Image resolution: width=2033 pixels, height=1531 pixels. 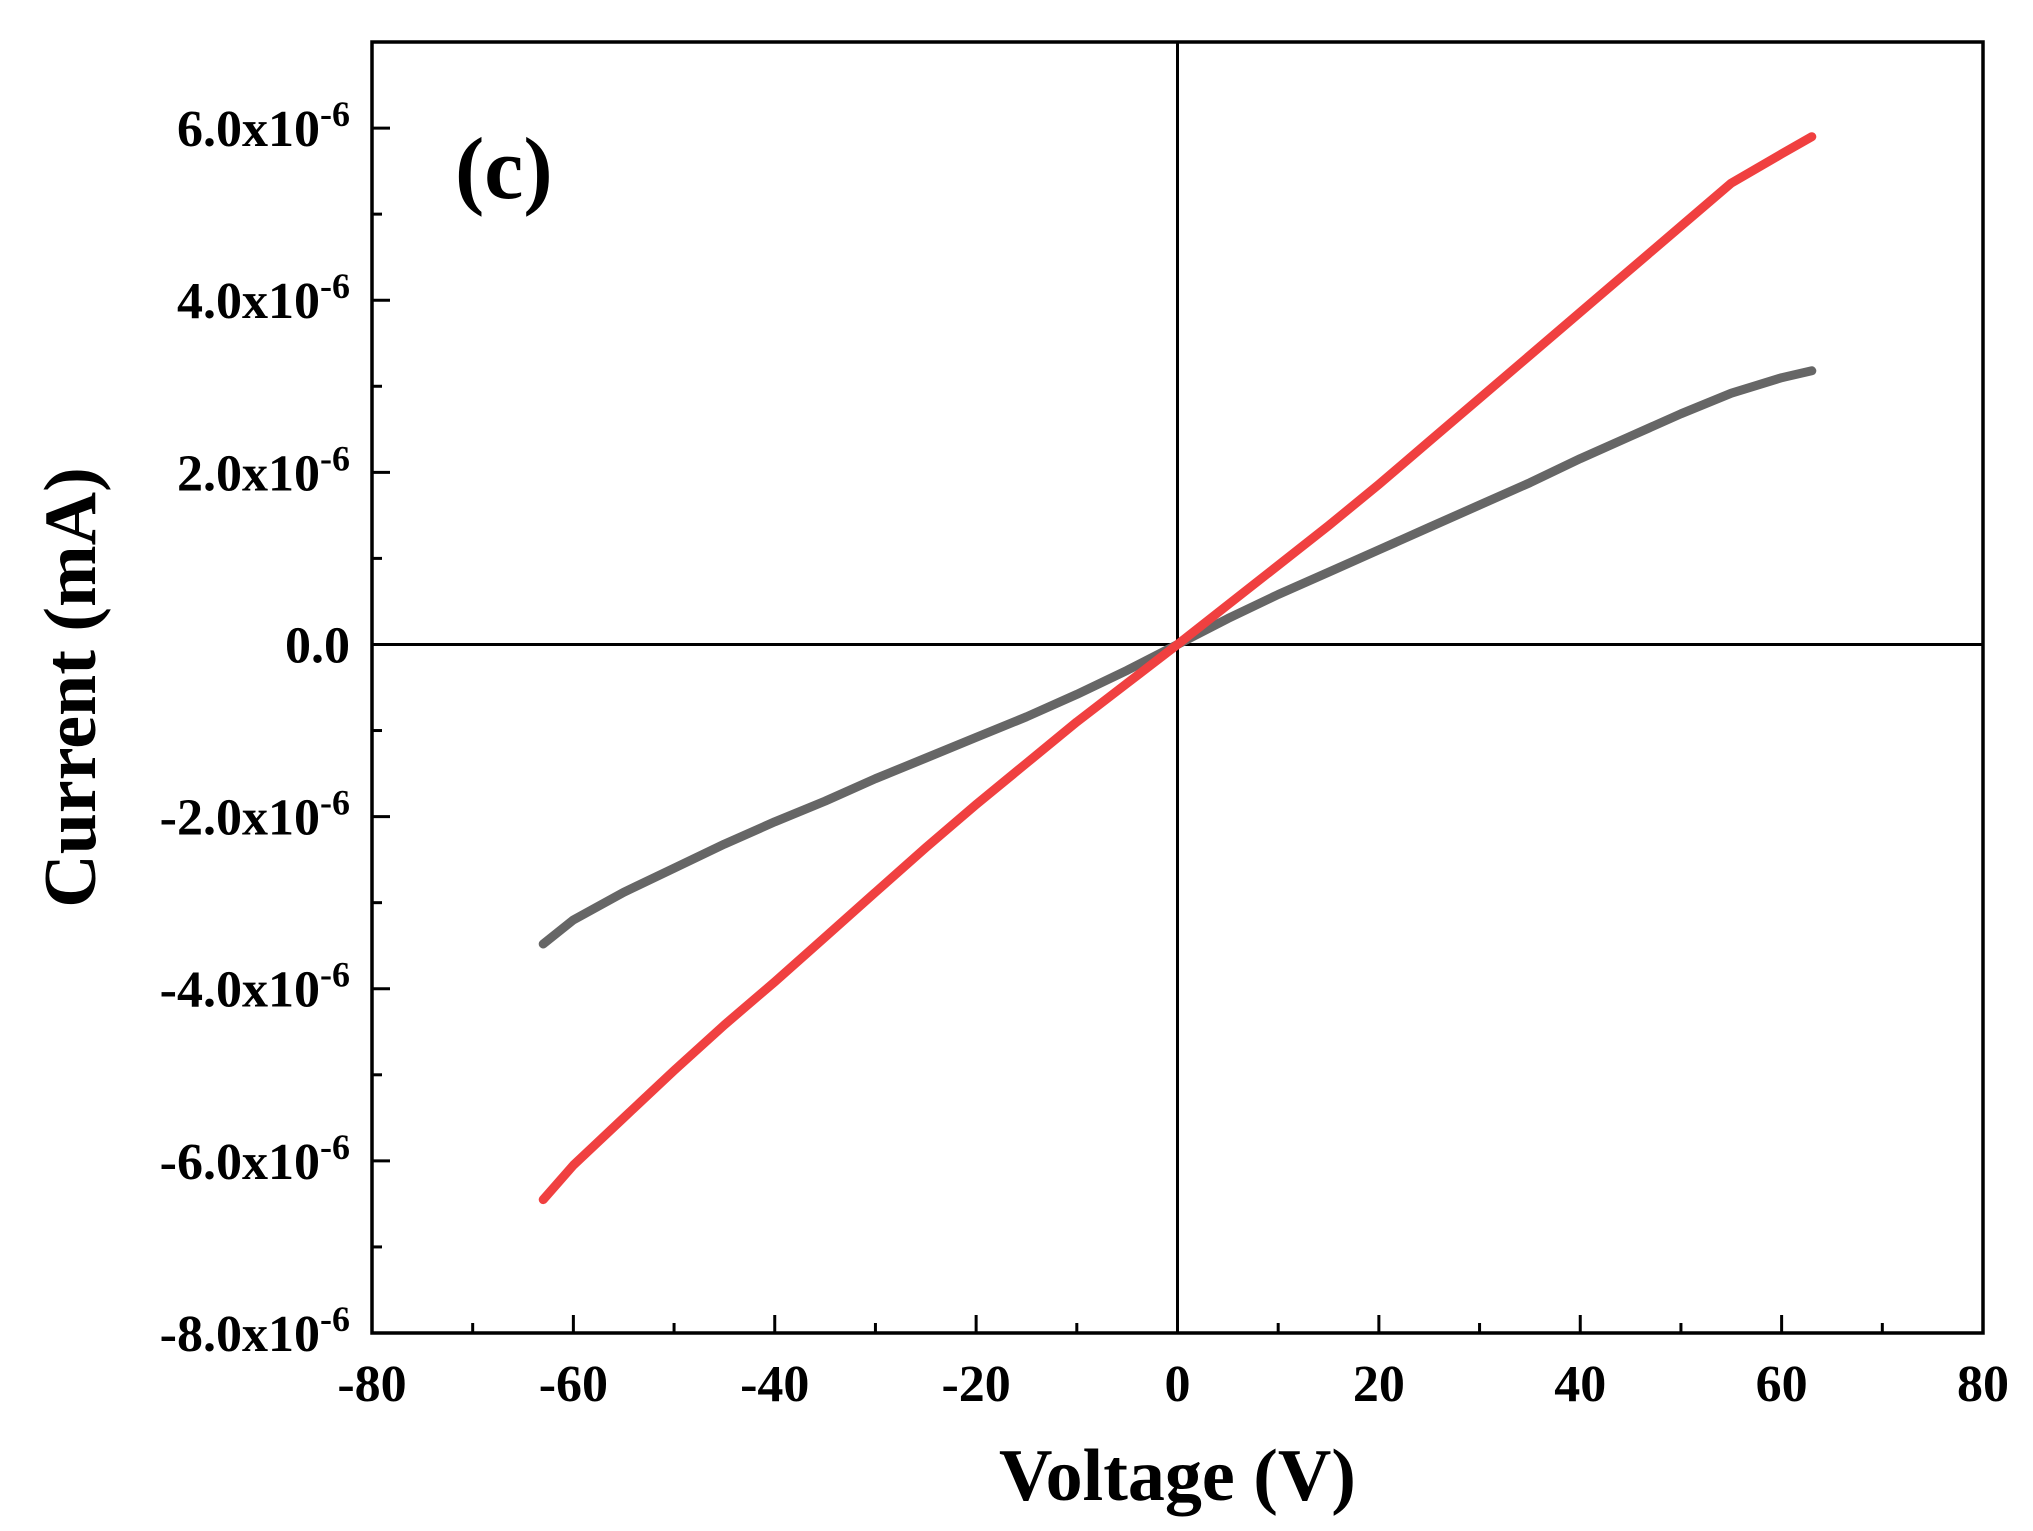 I want to click on x-tick-label: 40, so click(x=1580, y=1384).